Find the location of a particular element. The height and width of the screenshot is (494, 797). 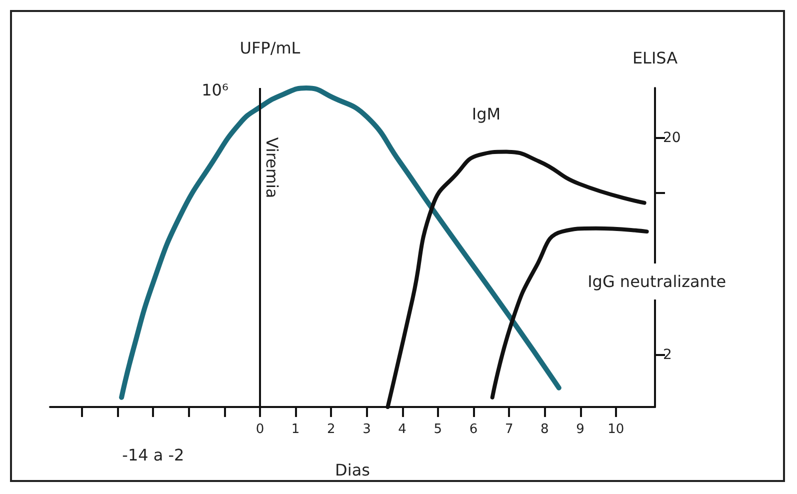

x-tick-label: 7 is located at coordinates (509, 429).